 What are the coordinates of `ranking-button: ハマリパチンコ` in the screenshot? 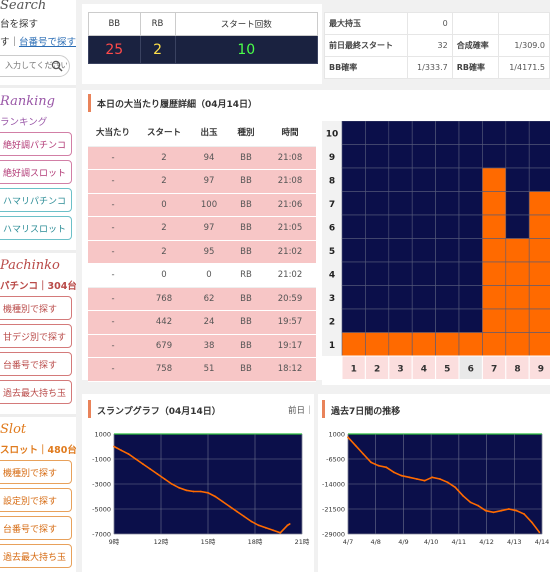 It's located at (36, 200).